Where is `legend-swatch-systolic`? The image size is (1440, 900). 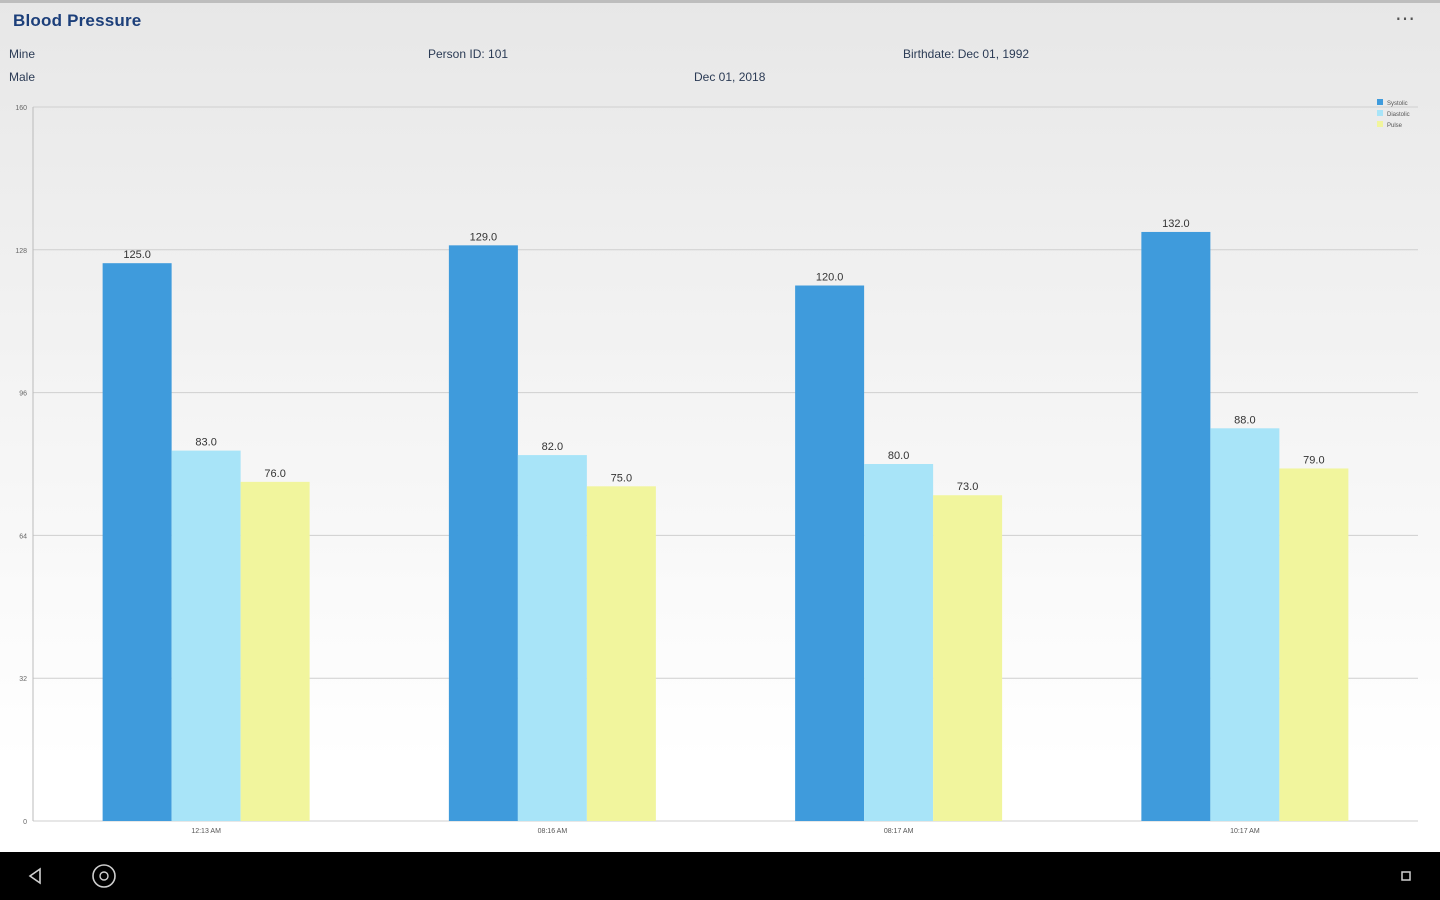
legend-swatch-systolic is located at coordinates (1380, 102).